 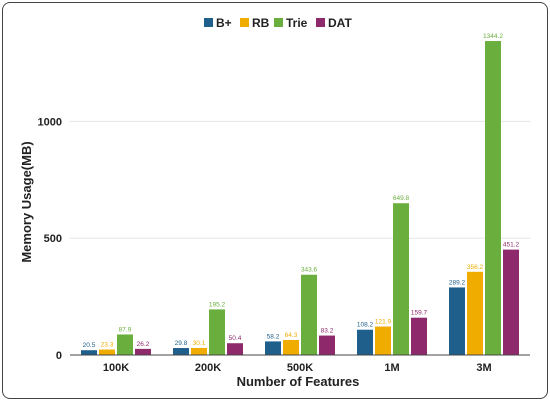 I want to click on data-label: 159.7, so click(x=419, y=313).